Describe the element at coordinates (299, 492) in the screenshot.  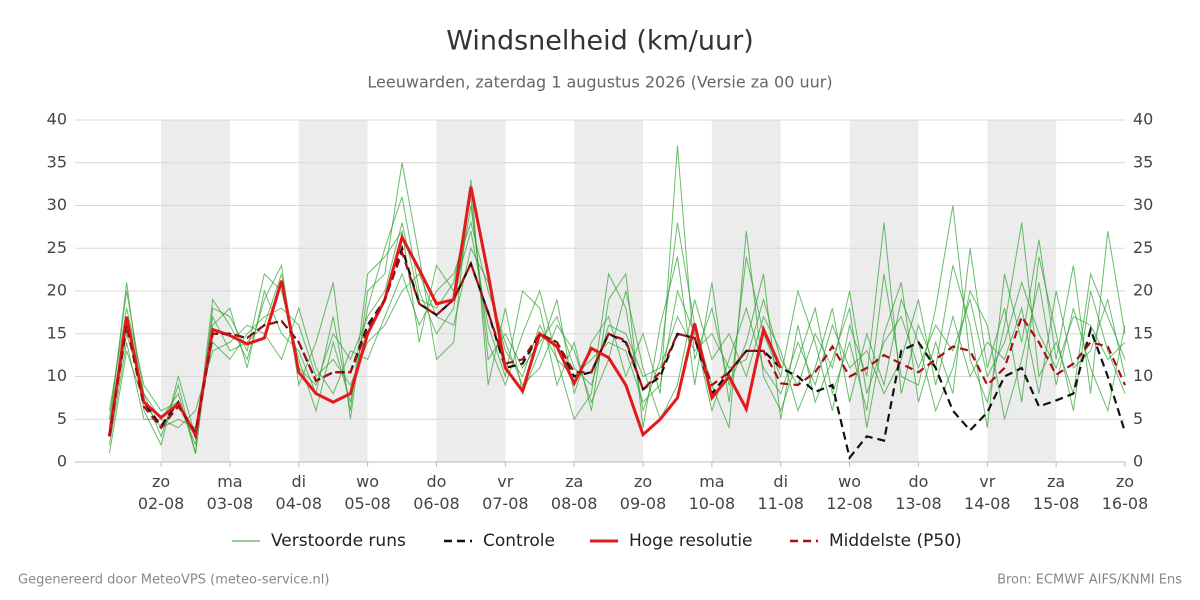
I see `x-tick-label: di 04-08` at that location.